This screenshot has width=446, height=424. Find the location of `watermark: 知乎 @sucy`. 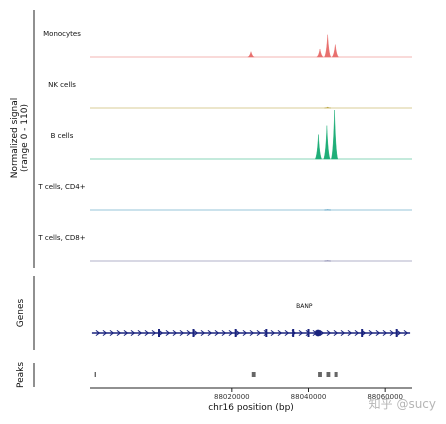

watermark: 知乎 @sucy is located at coordinates (402, 404).